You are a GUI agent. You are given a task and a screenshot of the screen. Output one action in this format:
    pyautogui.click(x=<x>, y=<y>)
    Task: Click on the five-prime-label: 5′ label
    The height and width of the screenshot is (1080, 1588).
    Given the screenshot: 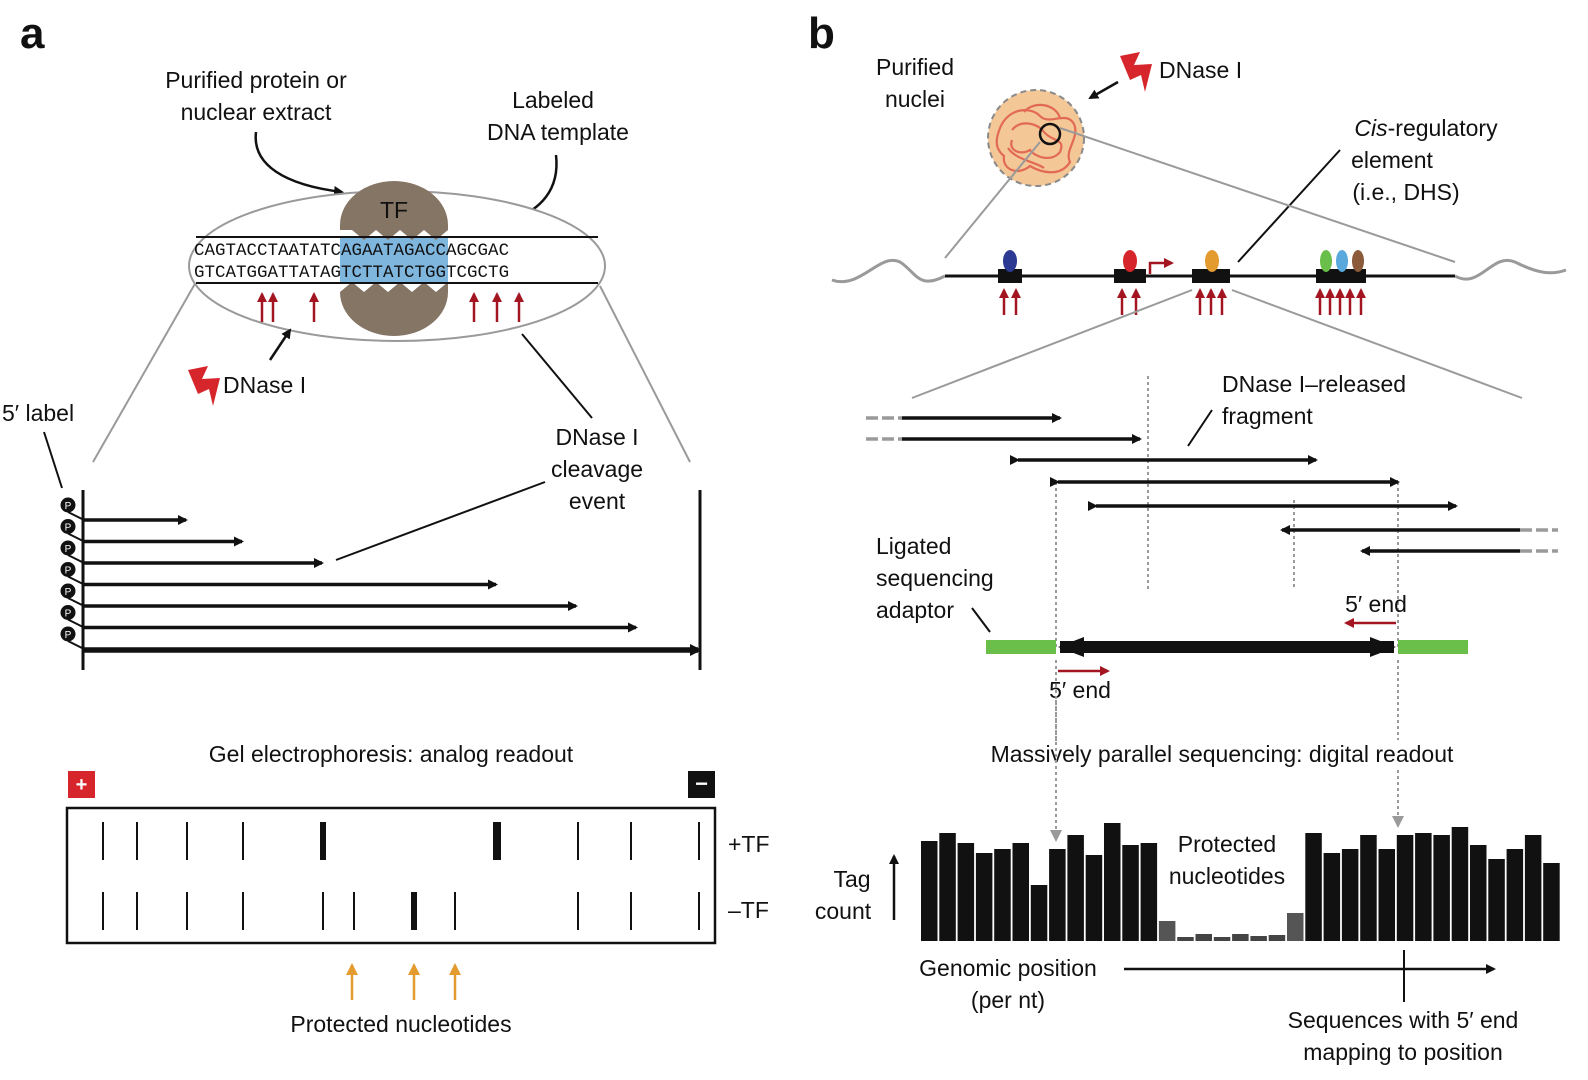 What is the action you would take?
    pyautogui.click(x=38, y=413)
    